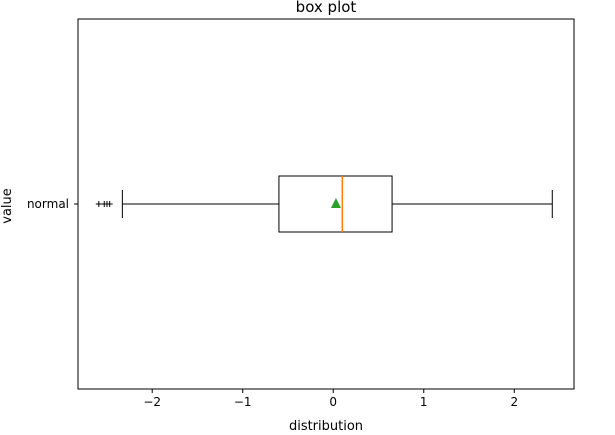  Describe the element at coordinates (326, 426) in the screenshot. I see `x-axis-label: distribution` at that location.